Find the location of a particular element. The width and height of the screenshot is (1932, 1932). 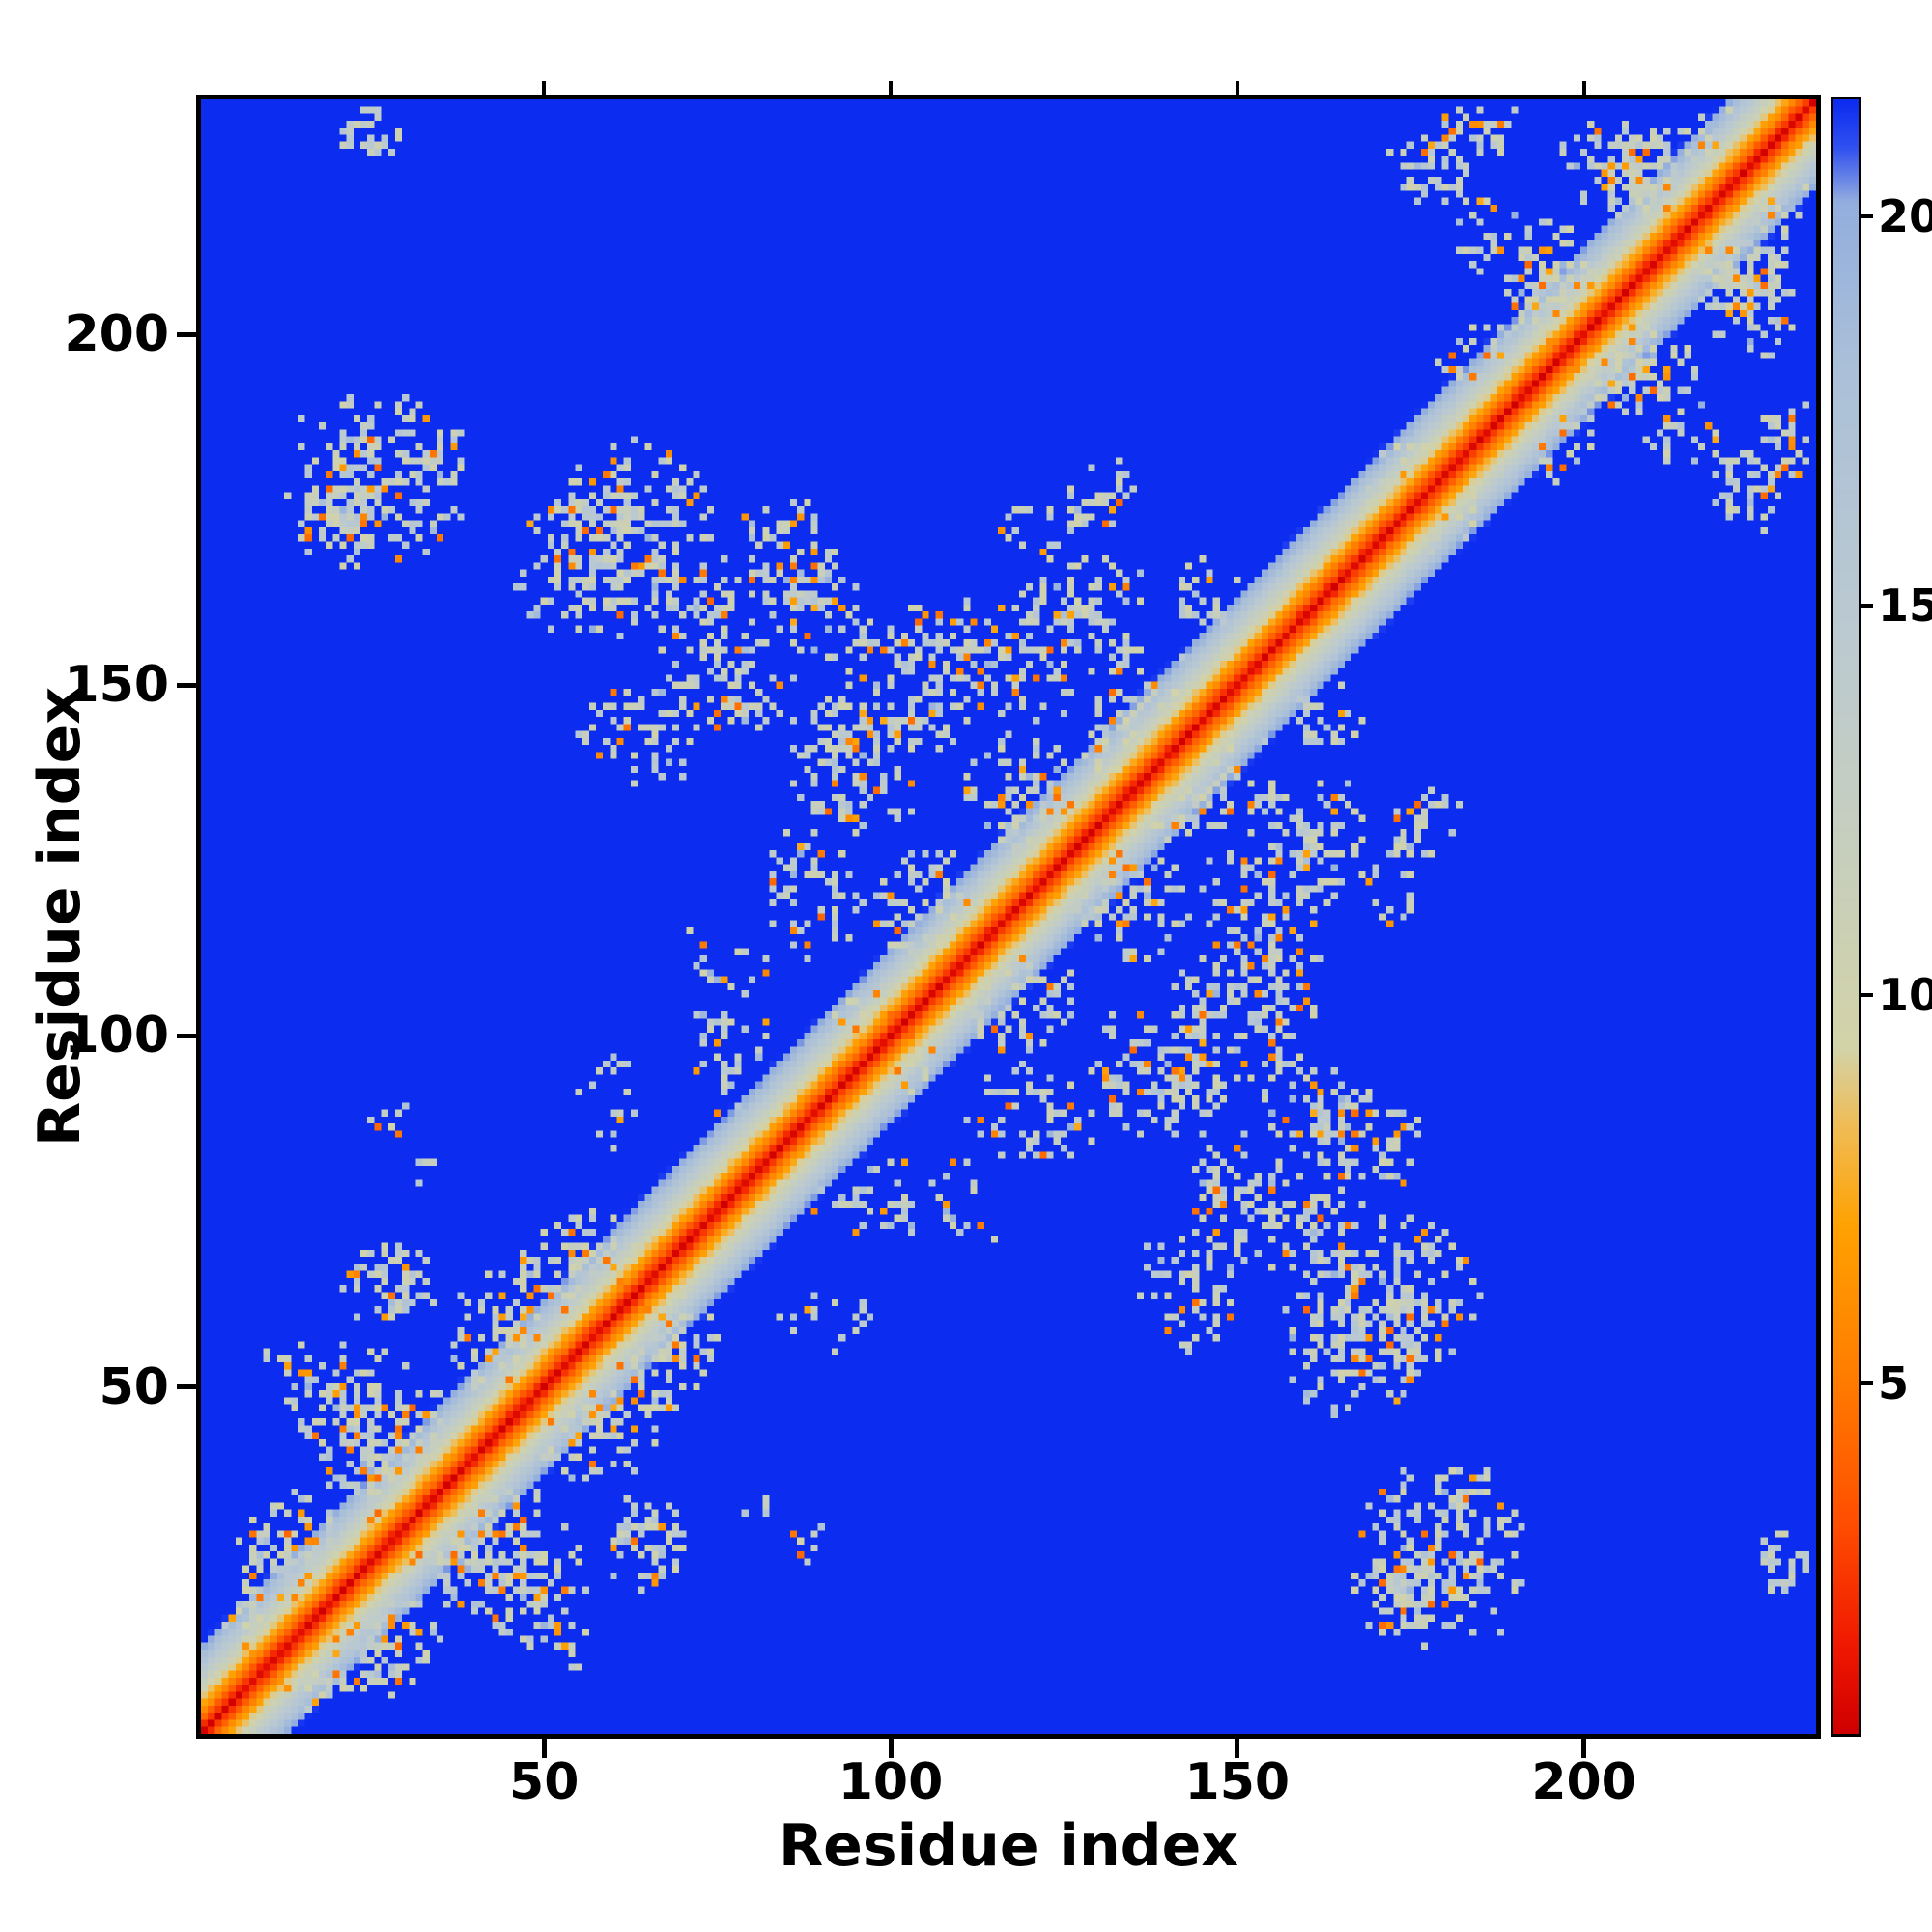

colorbar-tick-label: 10 is located at coordinates (1905, 995).